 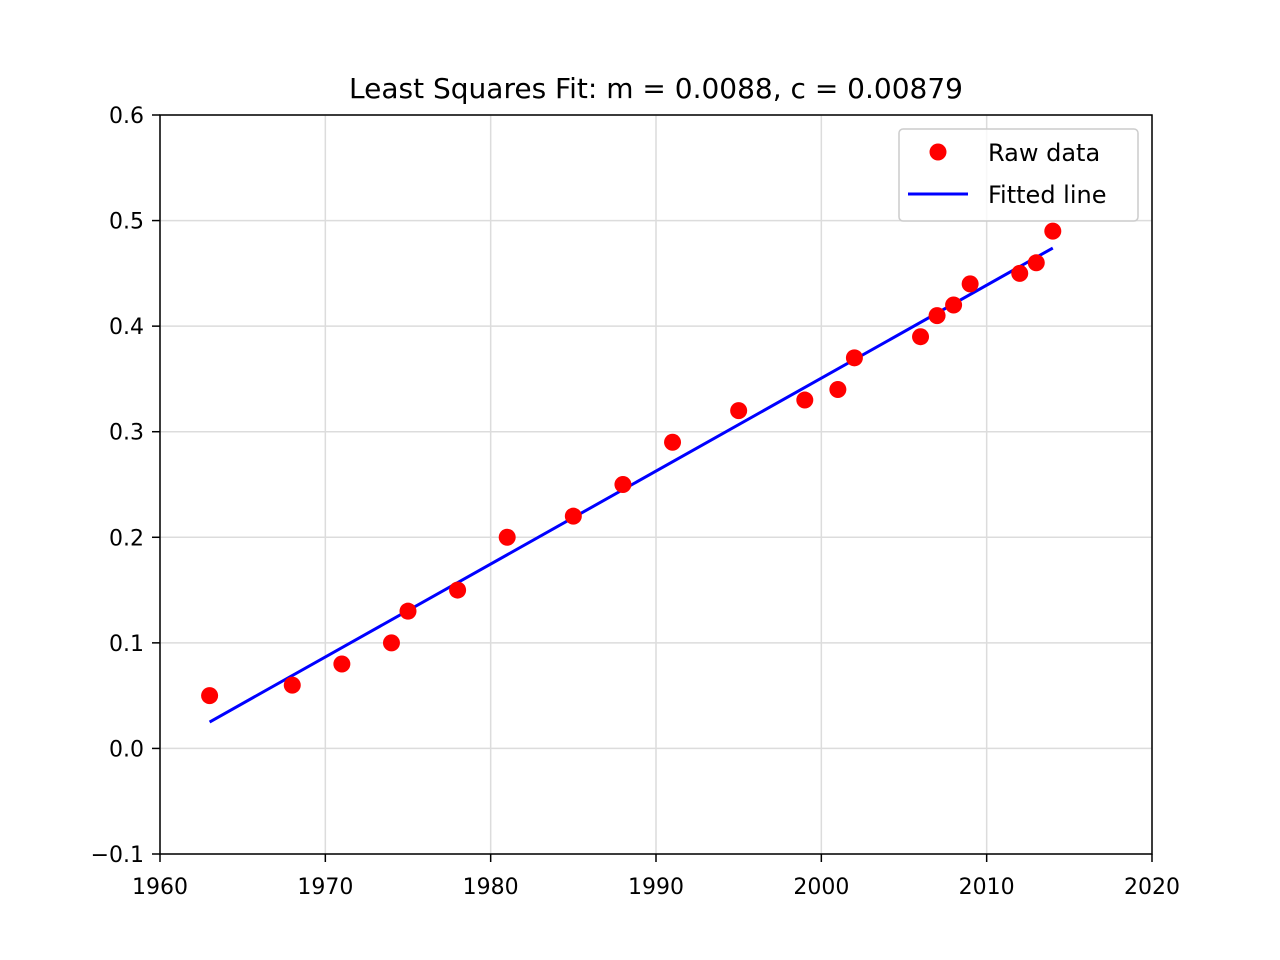 What do you see at coordinates (126, 538) in the screenshot?
I see `y-tick-label: 0.2` at bounding box center [126, 538].